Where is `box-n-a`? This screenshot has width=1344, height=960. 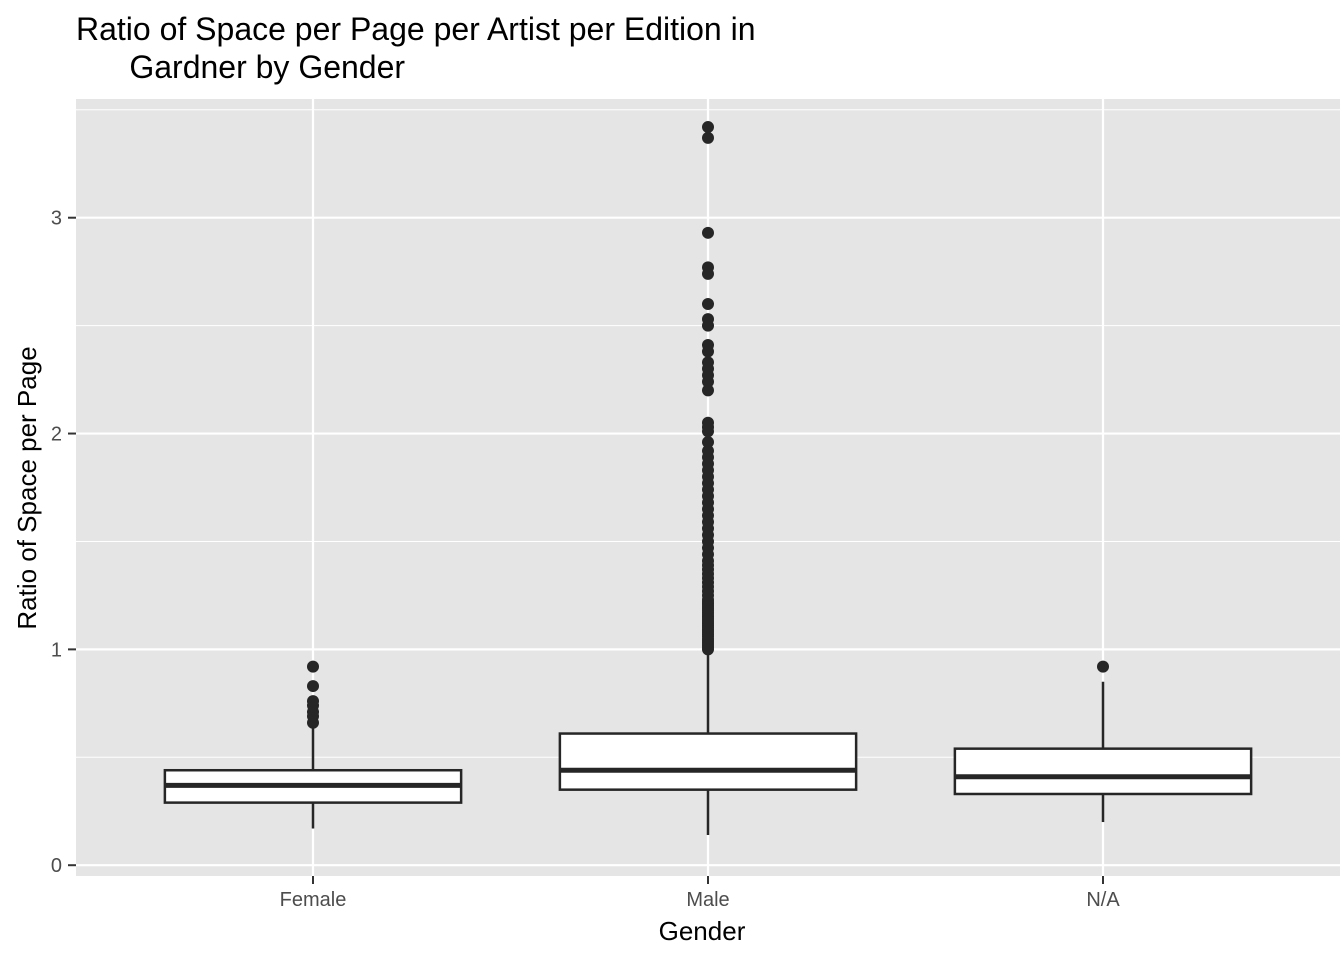
box-n-a is located at coordinates (1103, 741).